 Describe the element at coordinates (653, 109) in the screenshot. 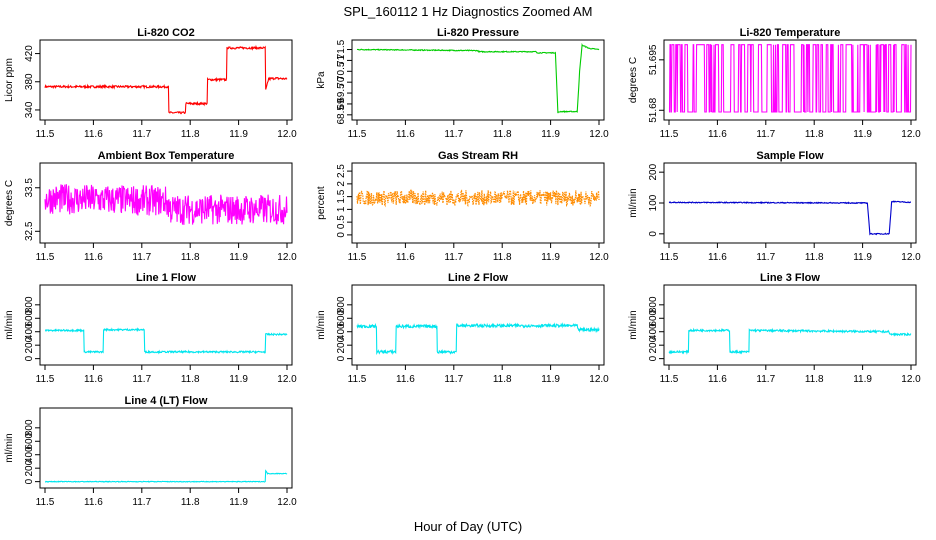

I see `y-tick-label: 51.68` at that location.